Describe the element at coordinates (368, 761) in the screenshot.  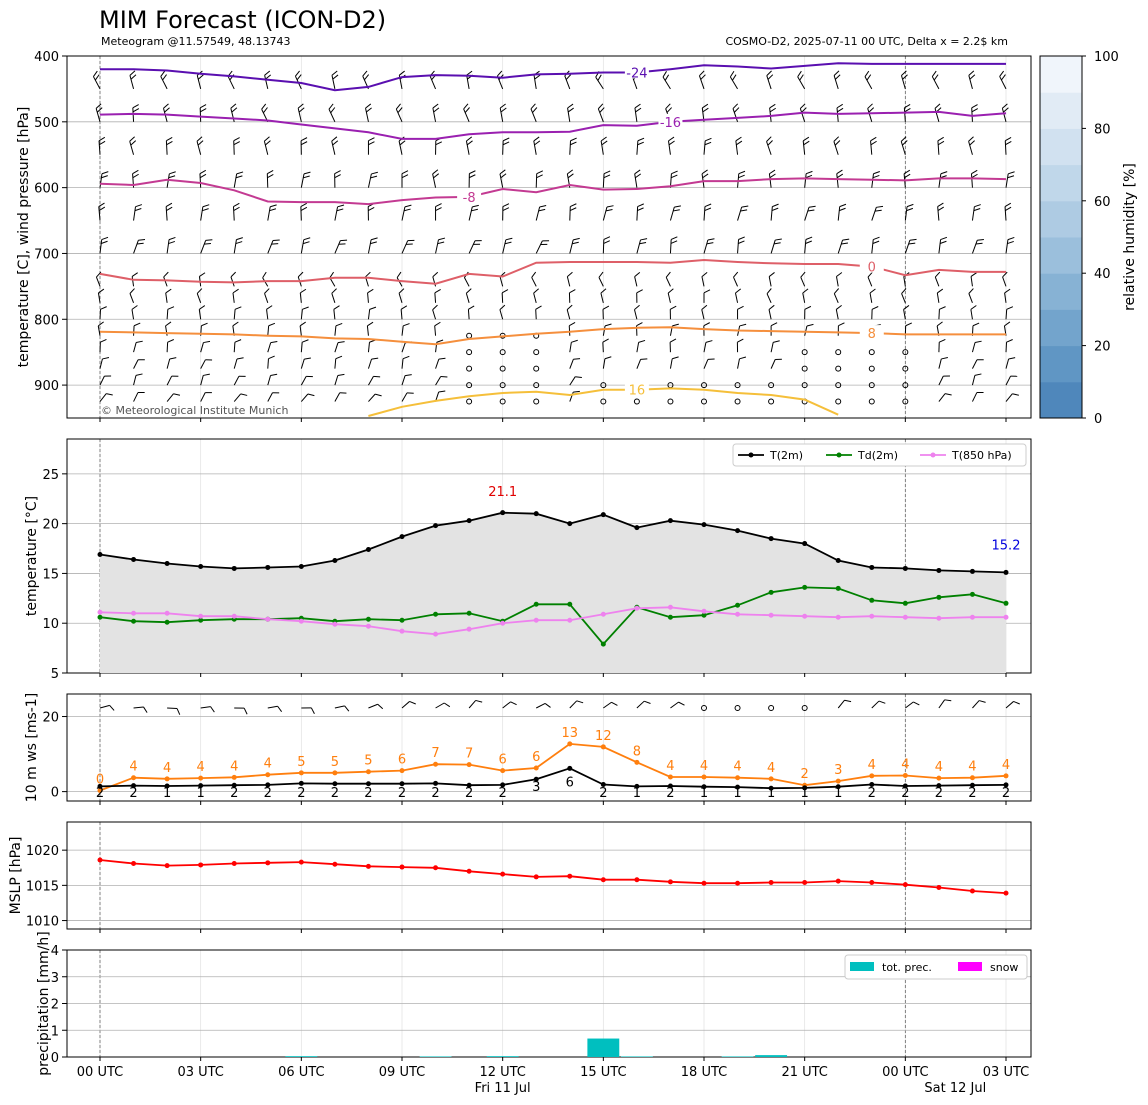
I see `gust-value-label: 5` at that location.